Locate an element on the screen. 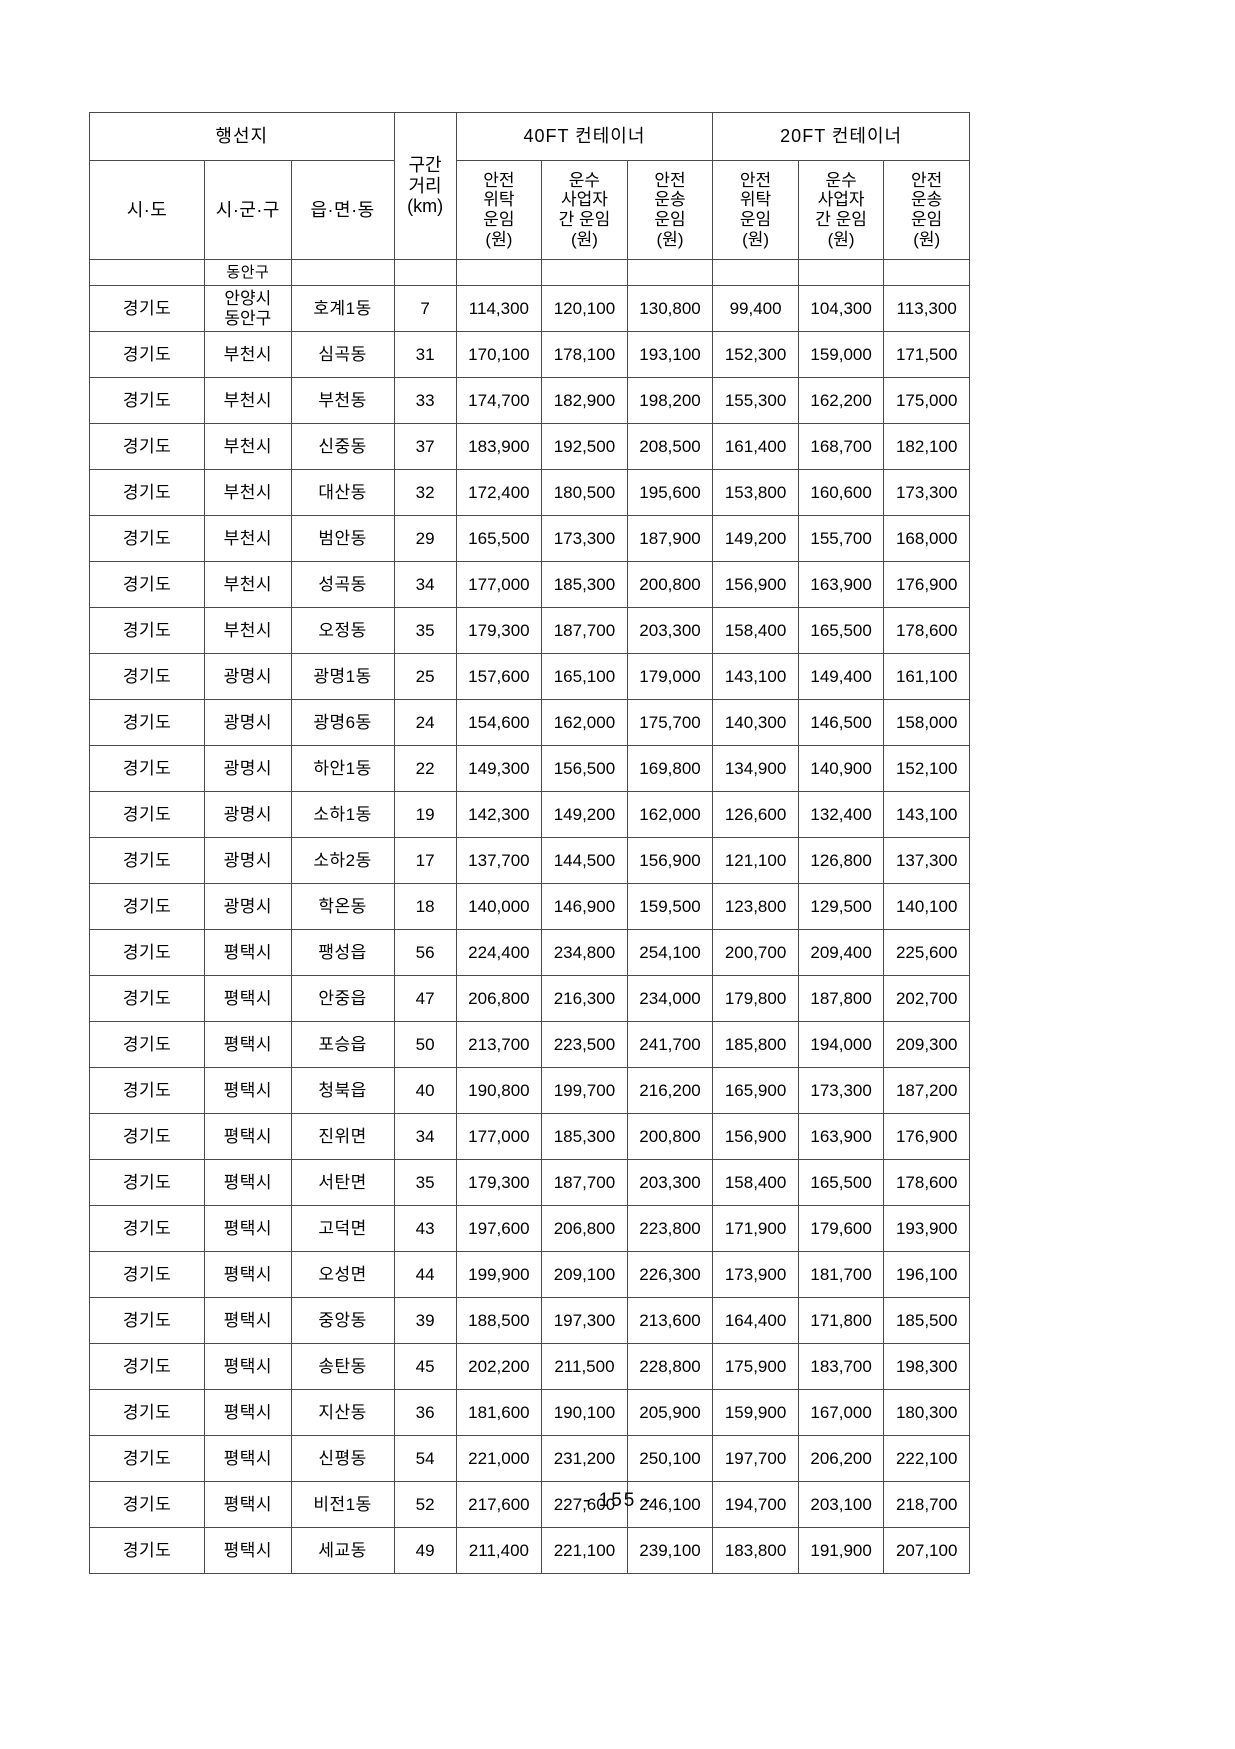 Image resolution: width=1235 pixels, height=1749 pixels. cell-20ft-safe-transport: 113,300 is located at coordinates (926, 308).